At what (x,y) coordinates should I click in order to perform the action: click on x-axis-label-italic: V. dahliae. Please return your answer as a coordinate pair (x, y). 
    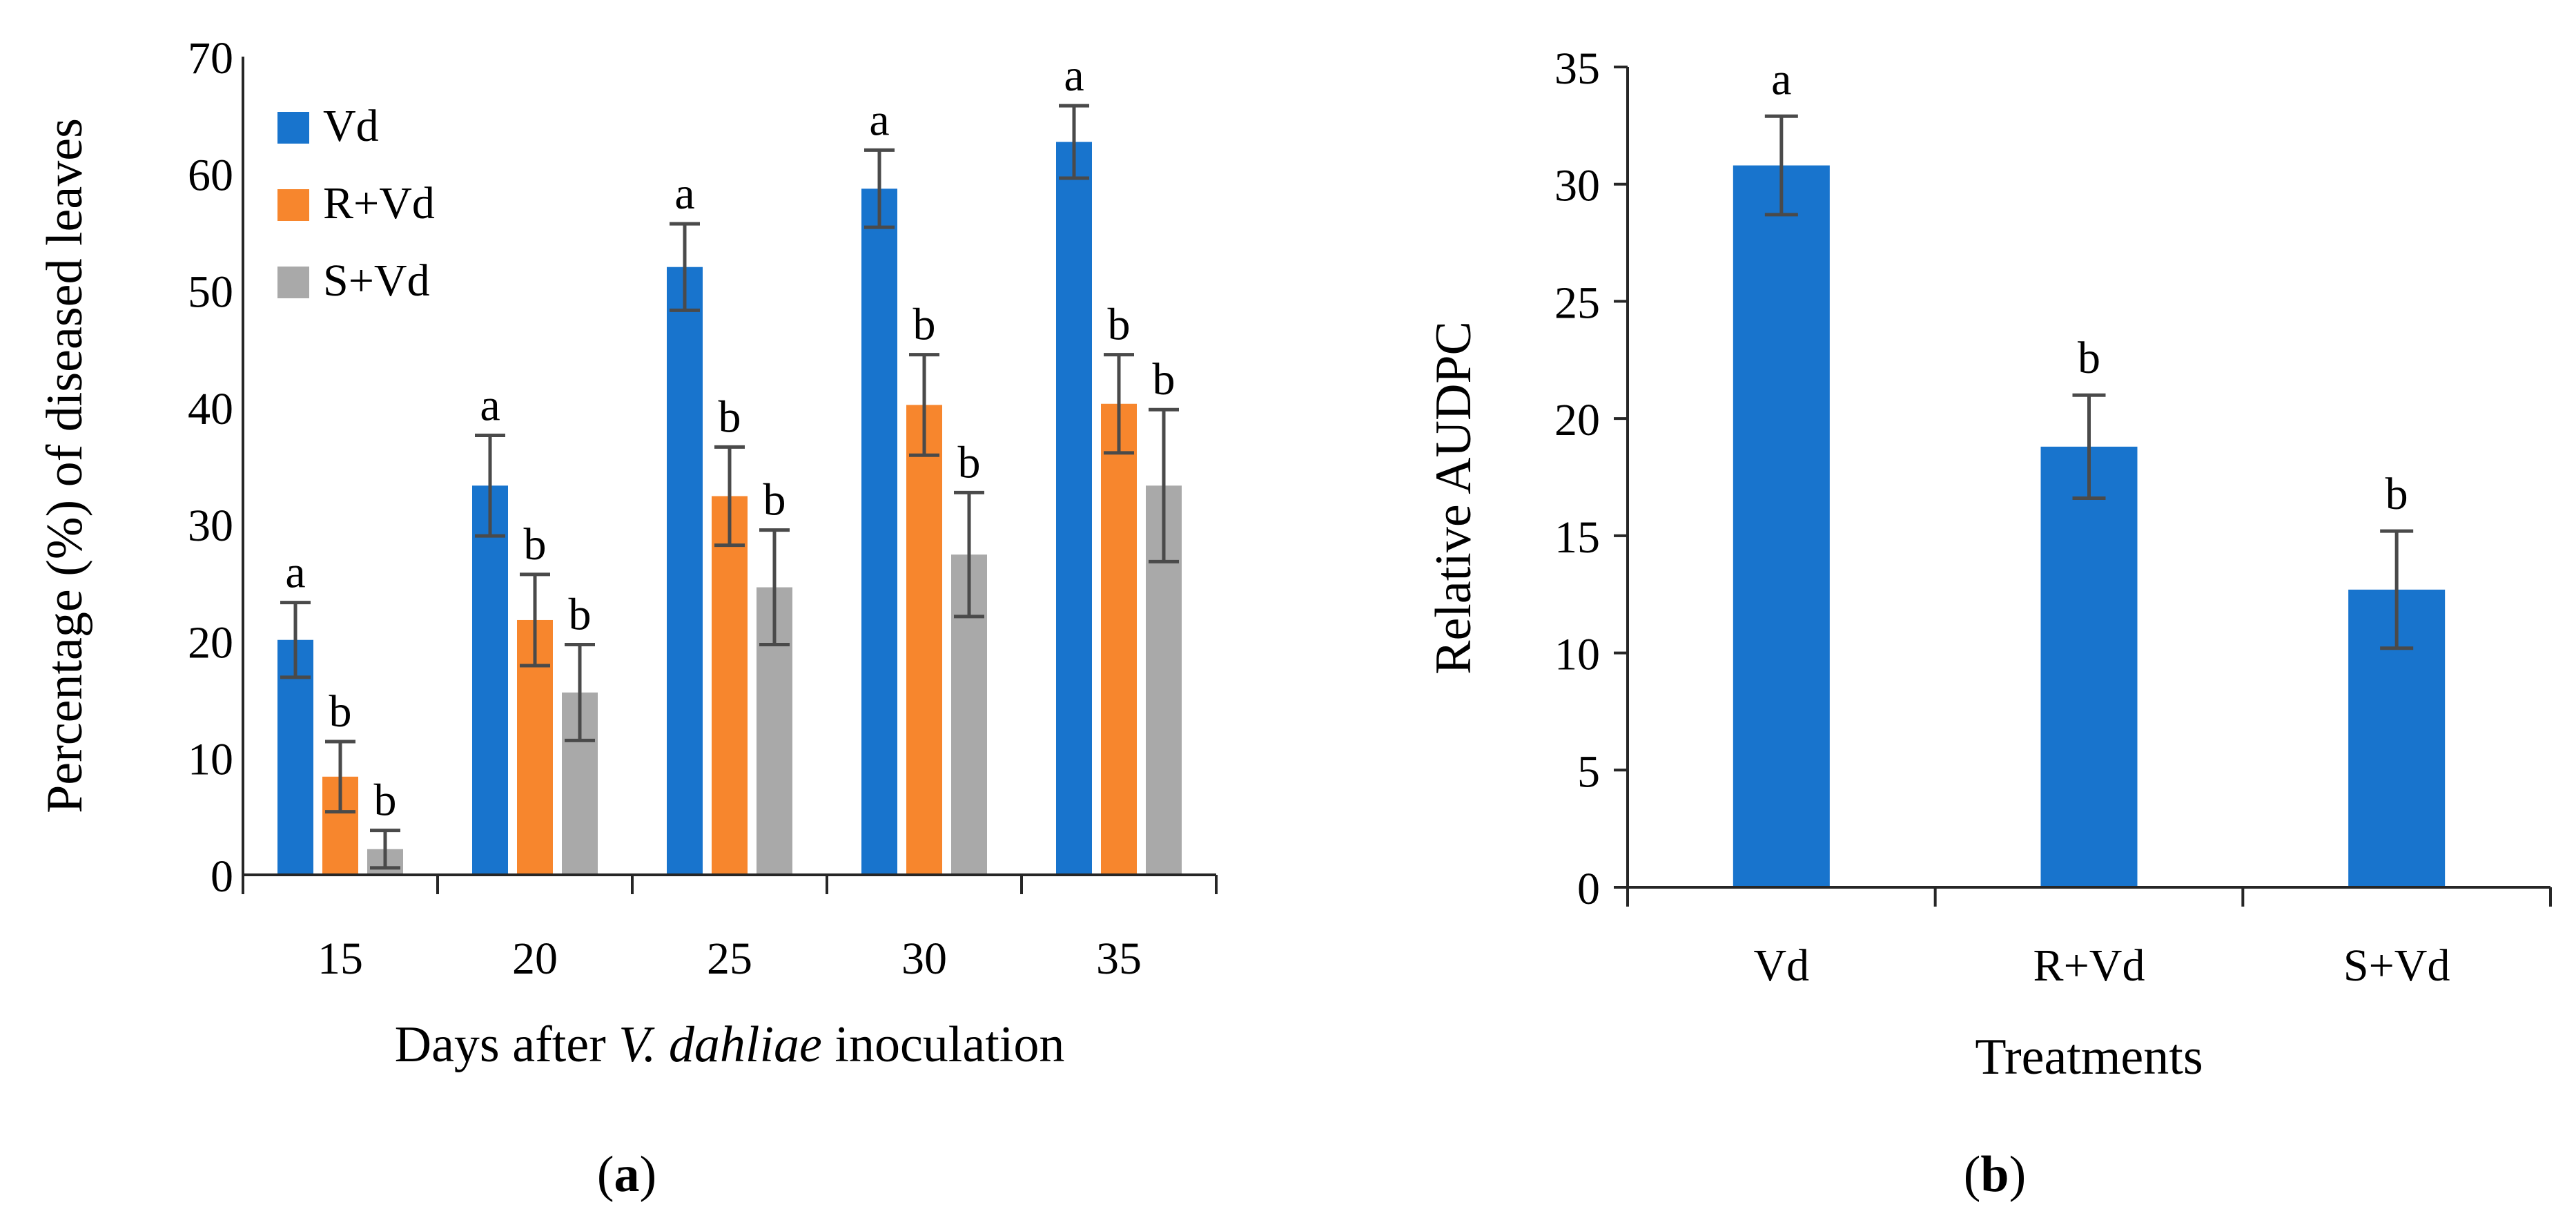
    Looking at the image, I should click on (720, 1044).